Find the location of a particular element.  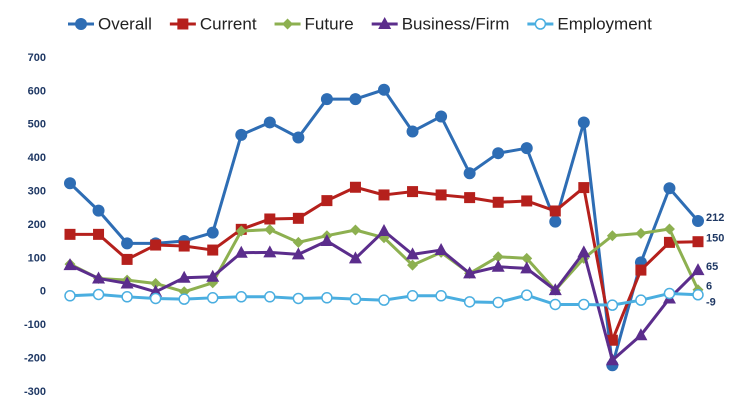

data-label: -9 is located at coordinates (711, 303).